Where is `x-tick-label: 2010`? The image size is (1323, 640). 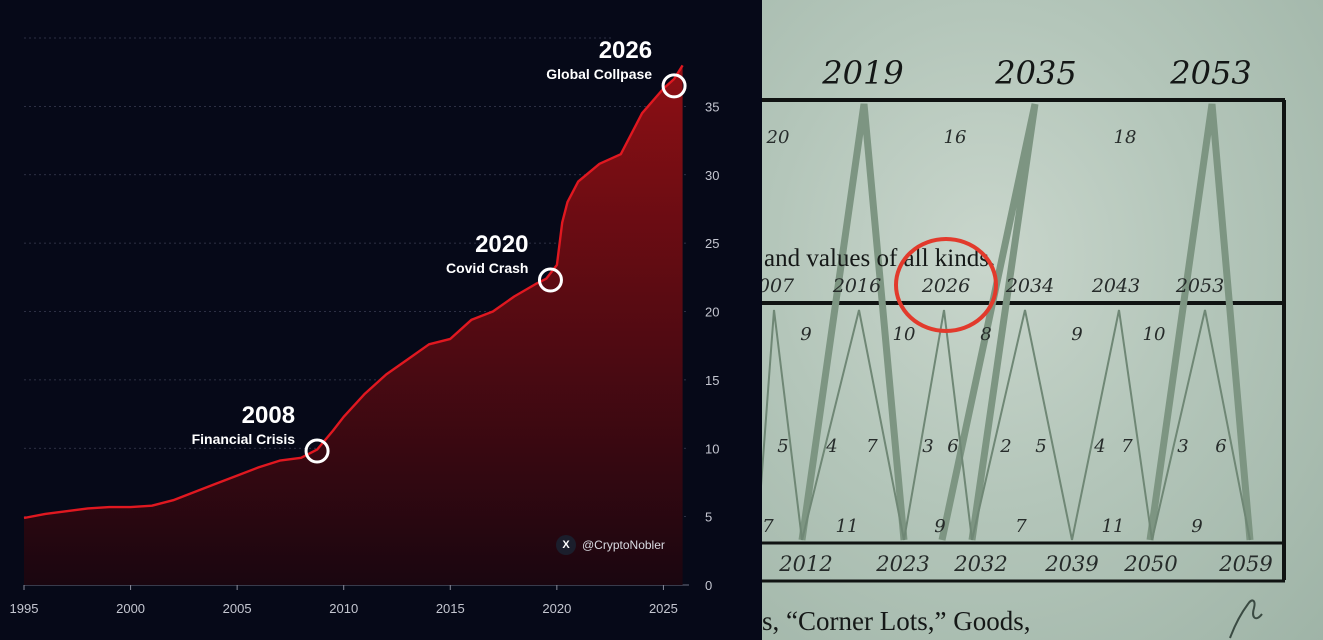 x-tick-label: 2010 is located at coordinates (343, 608).